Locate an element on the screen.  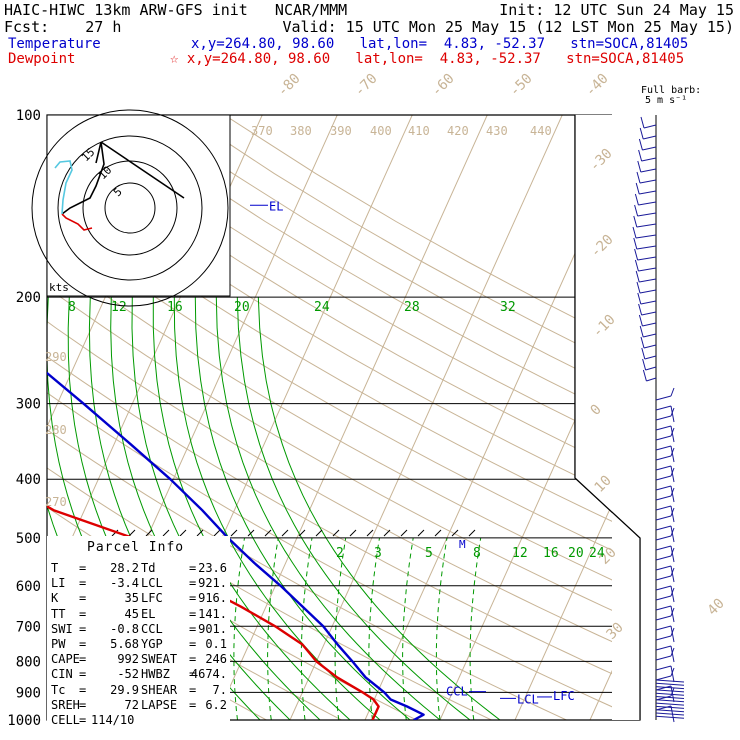
parcel-info-cell: T is located at coordinates (55, 568).